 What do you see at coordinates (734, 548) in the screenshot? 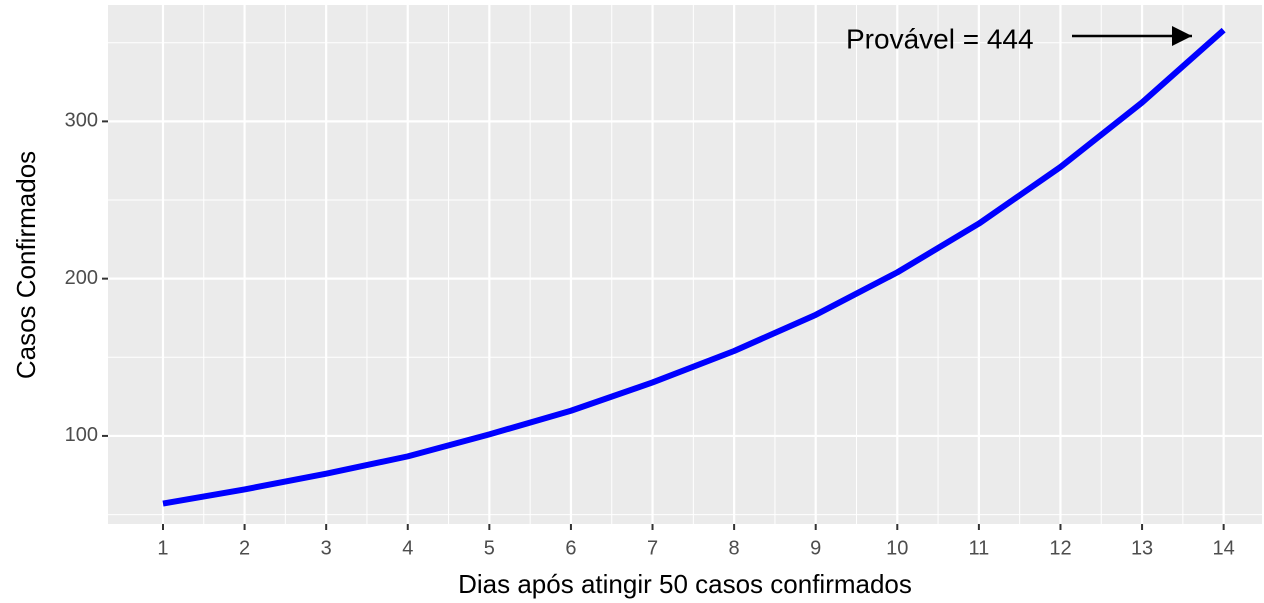
I see `x-tick-label: 8` at bounding box center [734, 548].